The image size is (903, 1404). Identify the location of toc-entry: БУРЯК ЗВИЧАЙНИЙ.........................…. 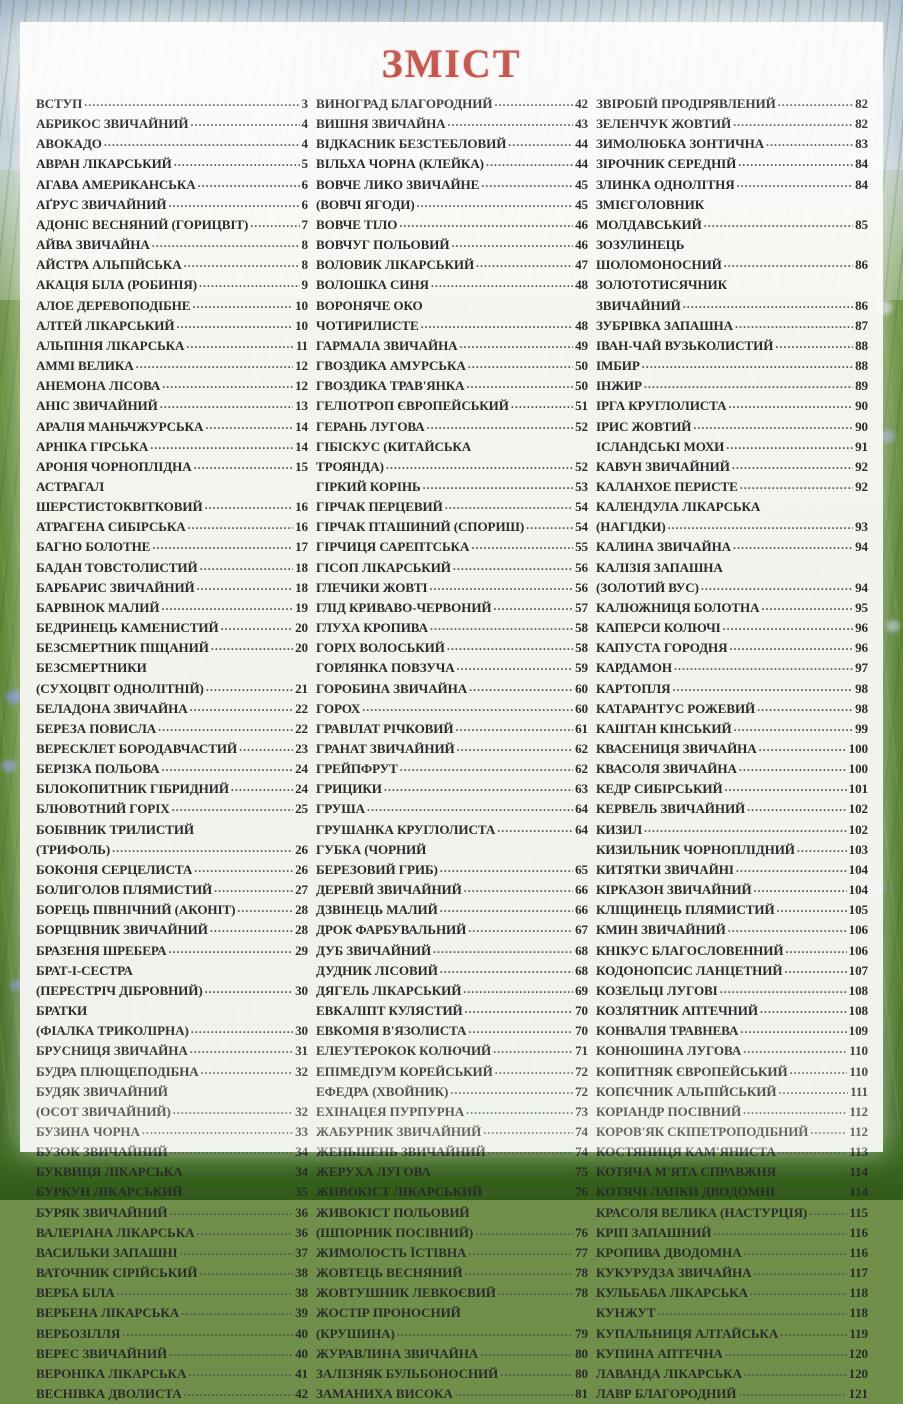
(172, 1213).